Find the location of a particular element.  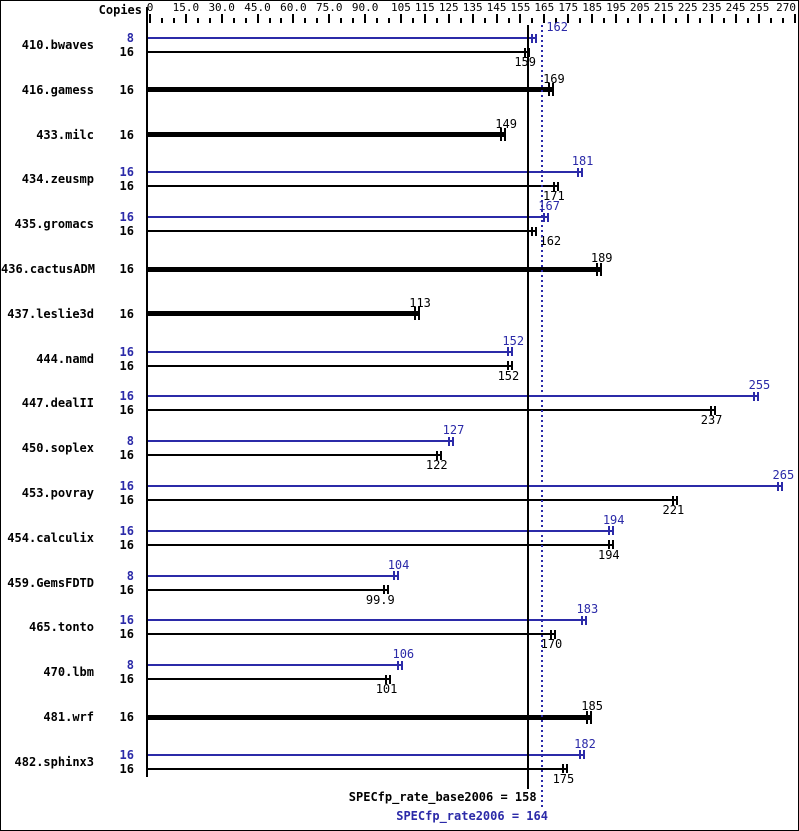

bar-value-label: 104 is located at coordinates (398, 564).